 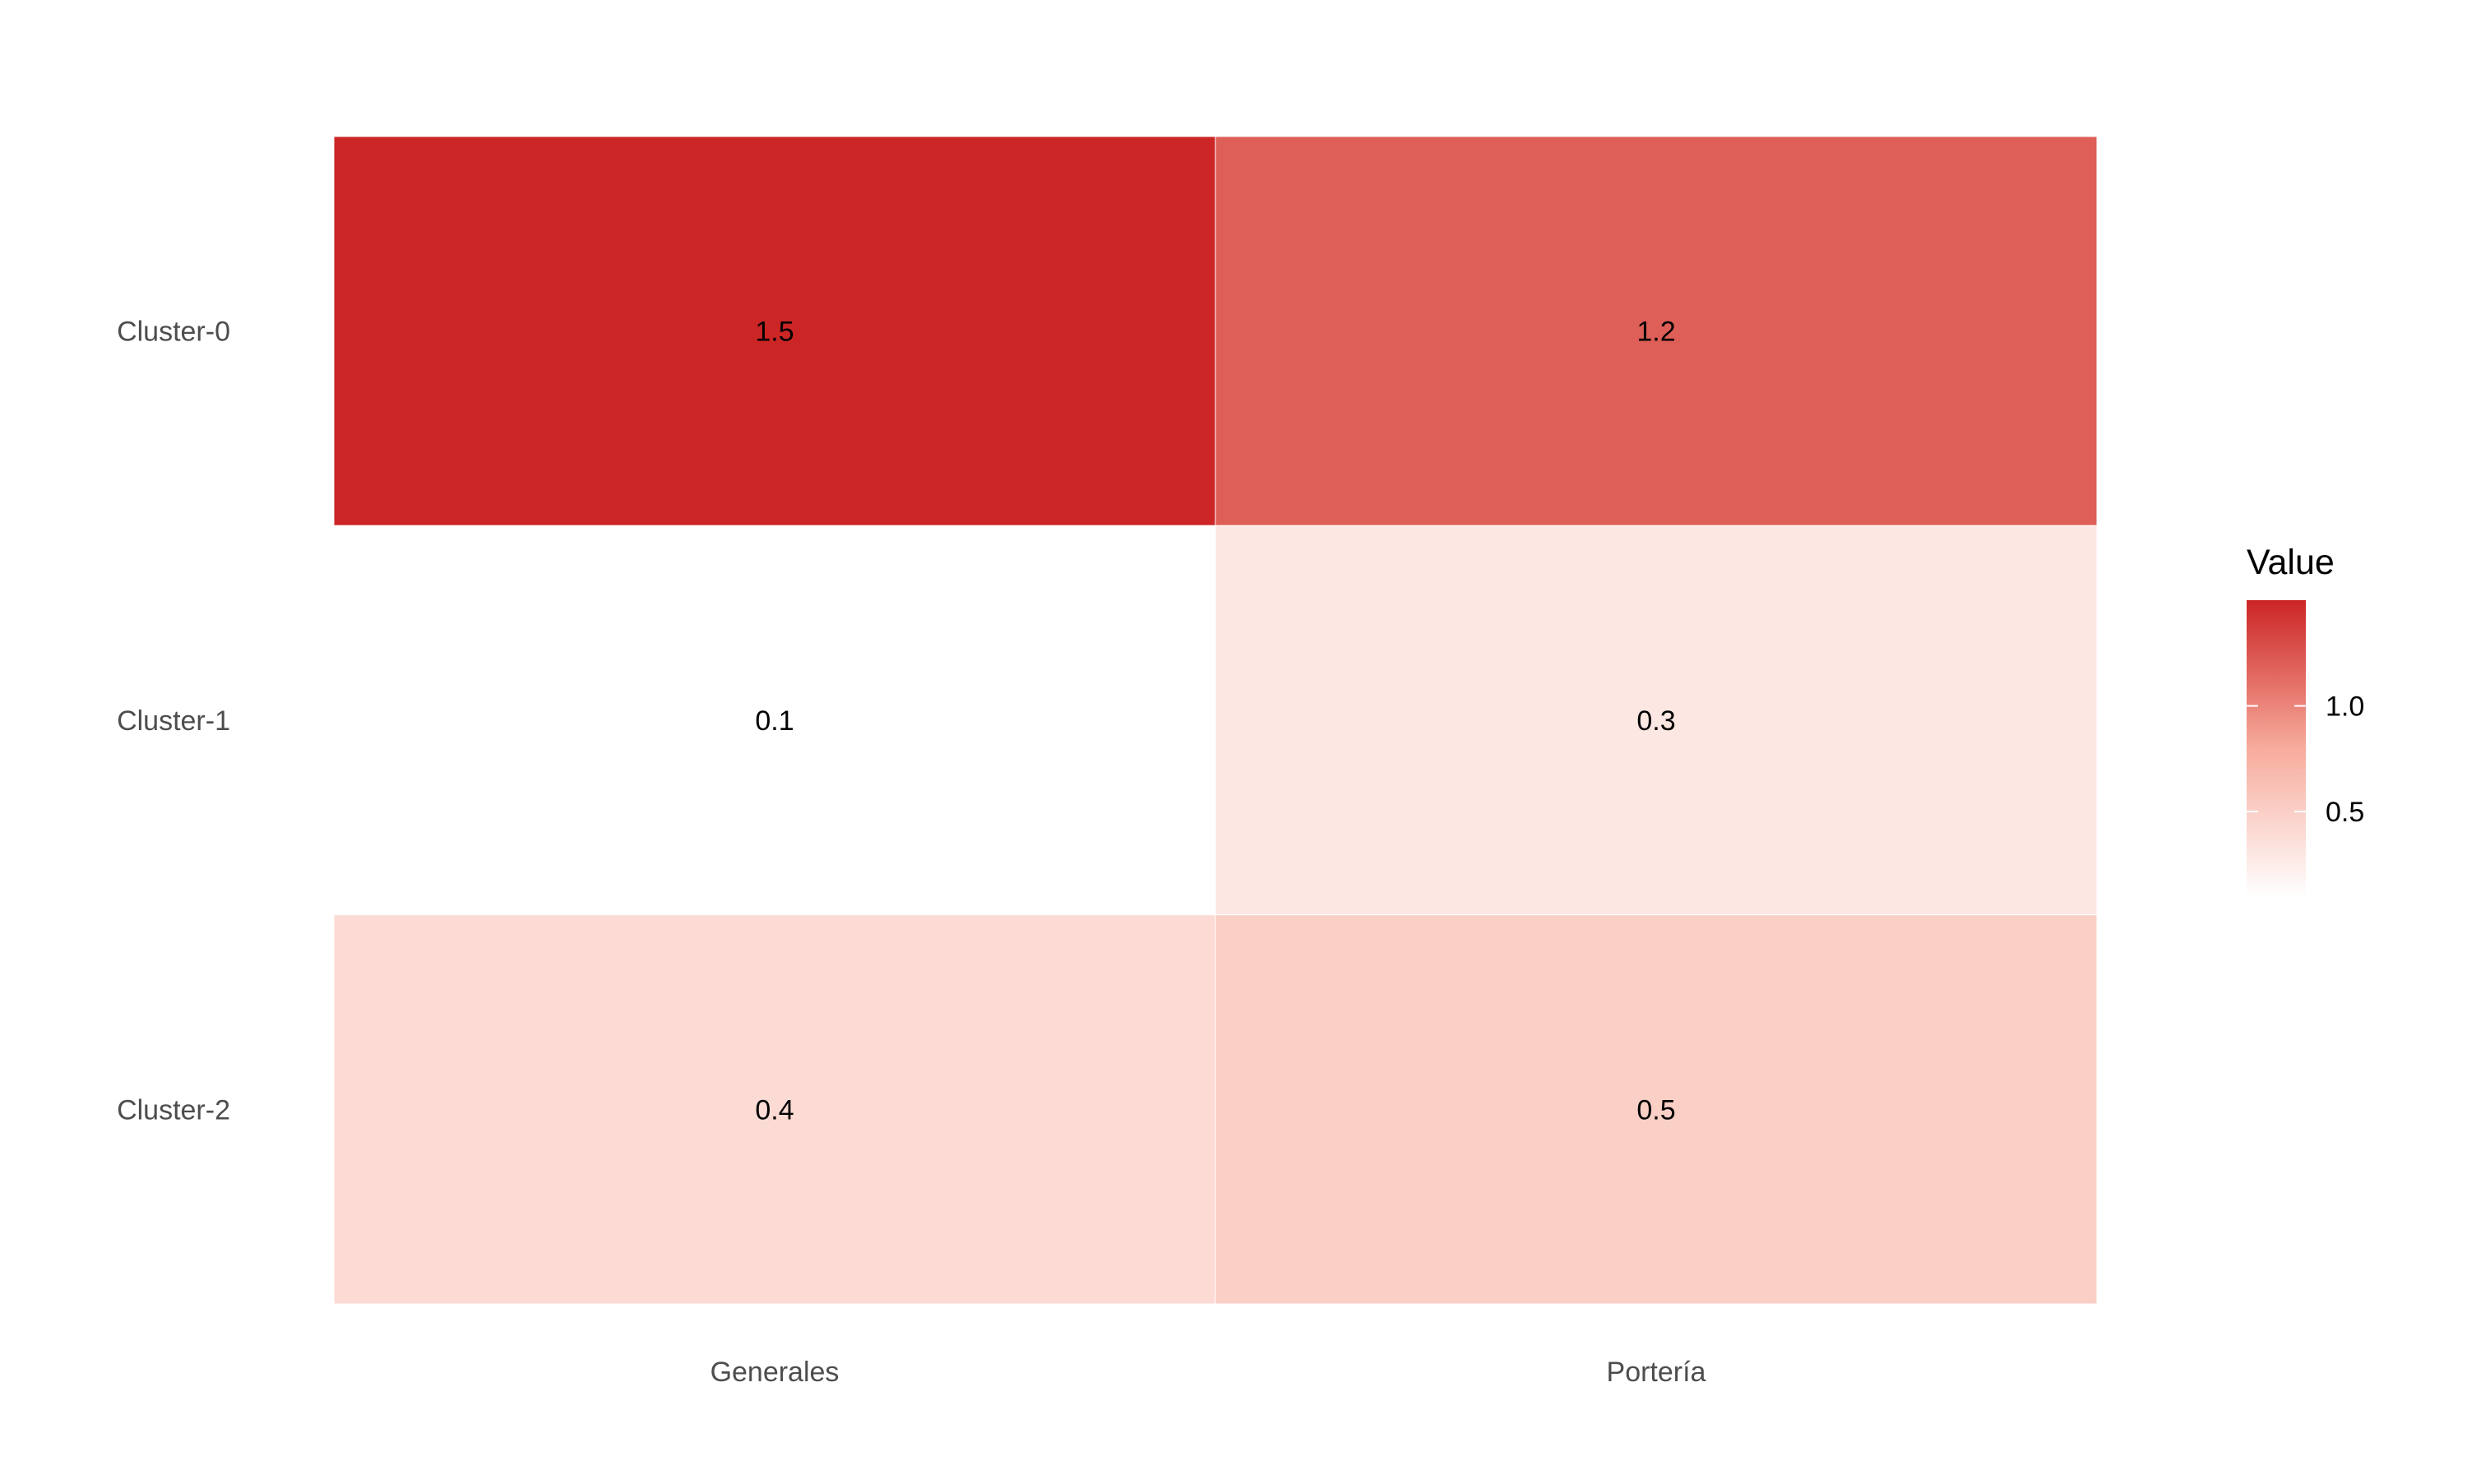 I want to click on heatmap-cell-r1-c0, so click(x=774, y=720).